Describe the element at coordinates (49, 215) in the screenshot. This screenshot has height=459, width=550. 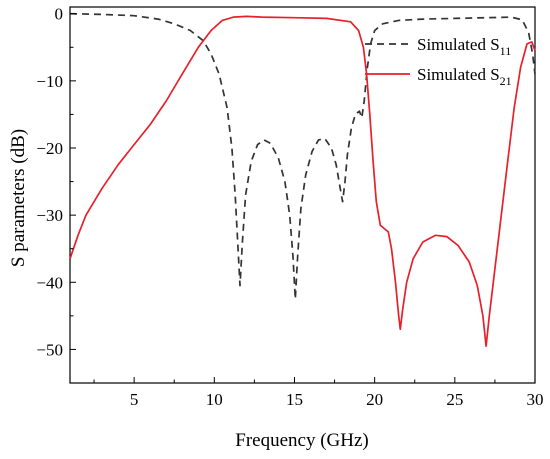
I see `y-tick-label: −30` at that location.